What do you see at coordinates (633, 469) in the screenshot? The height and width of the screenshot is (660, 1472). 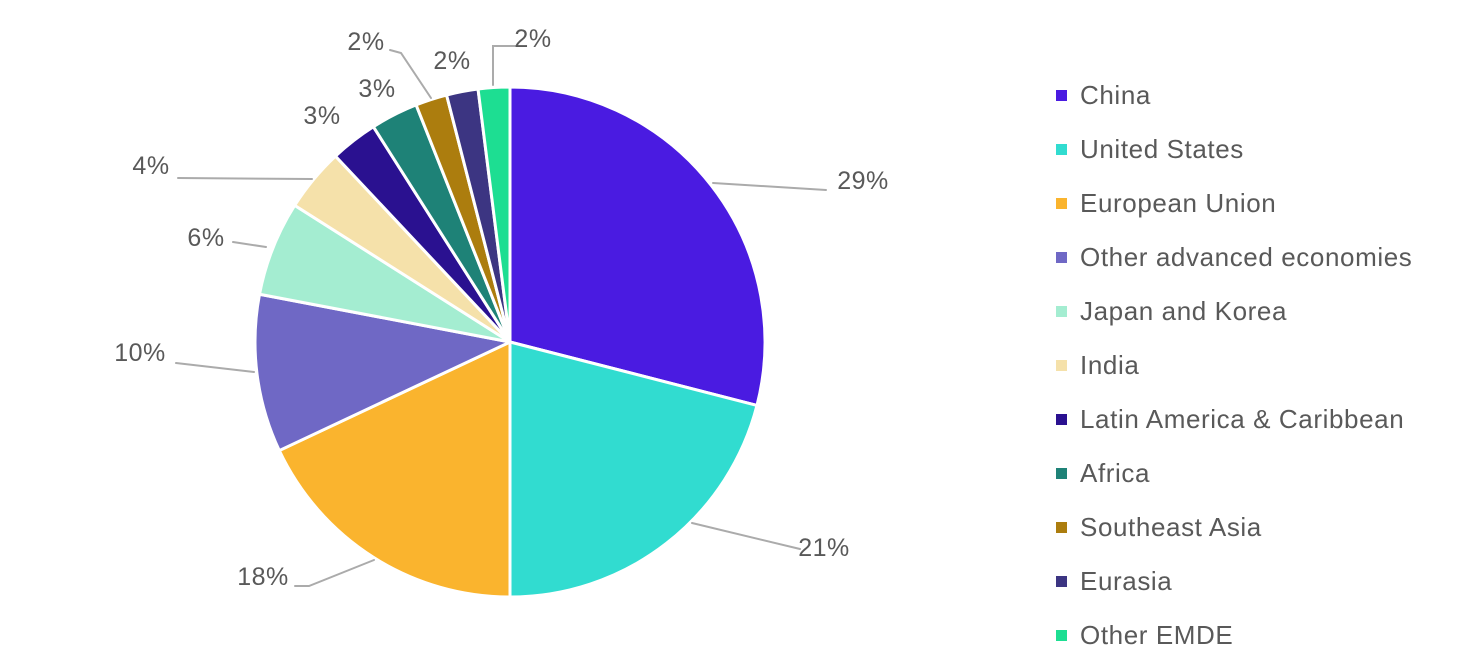 I see `pie-slice-united-states` at bounding box center [633, 469].